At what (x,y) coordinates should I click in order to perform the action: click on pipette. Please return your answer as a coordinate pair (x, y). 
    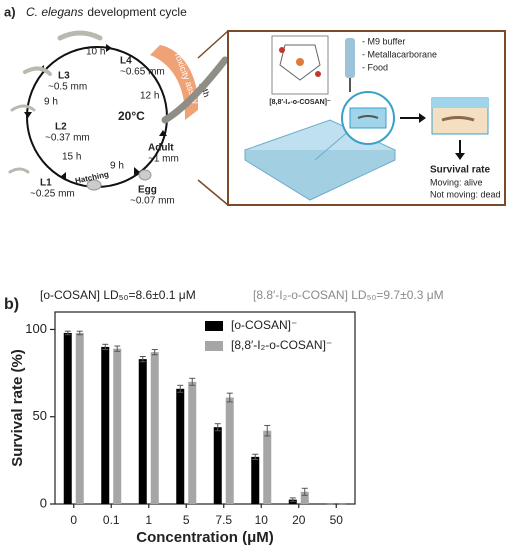
    Looking at the image, I should click on (350, 65).